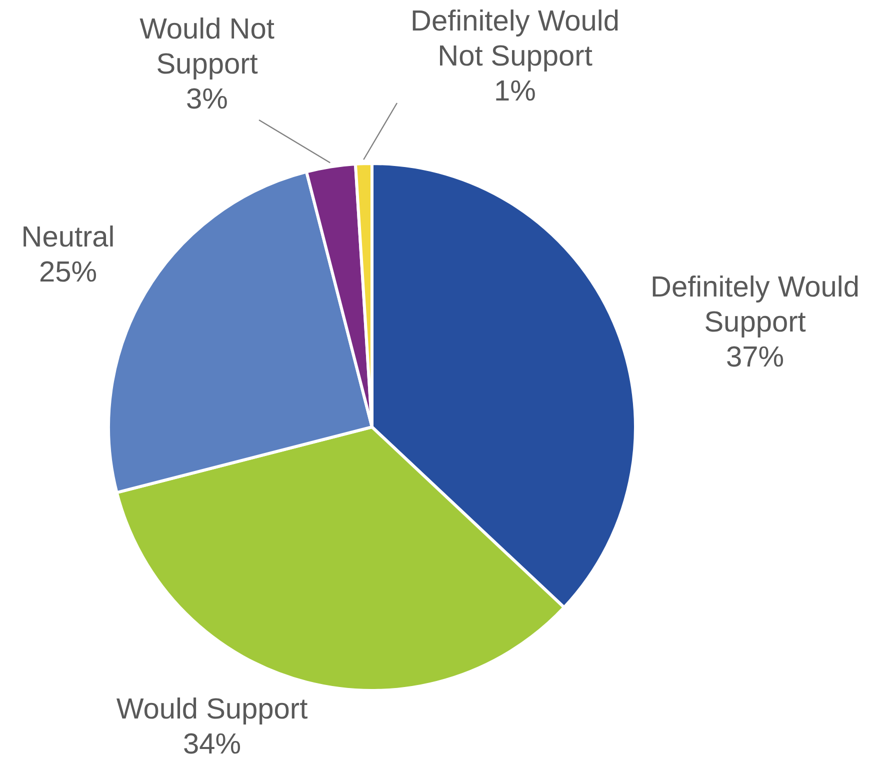  What do you see at coordinates (212, 710) in the screenshot?
I see `slice-label: Would Support` at bounding box center [212, 710].